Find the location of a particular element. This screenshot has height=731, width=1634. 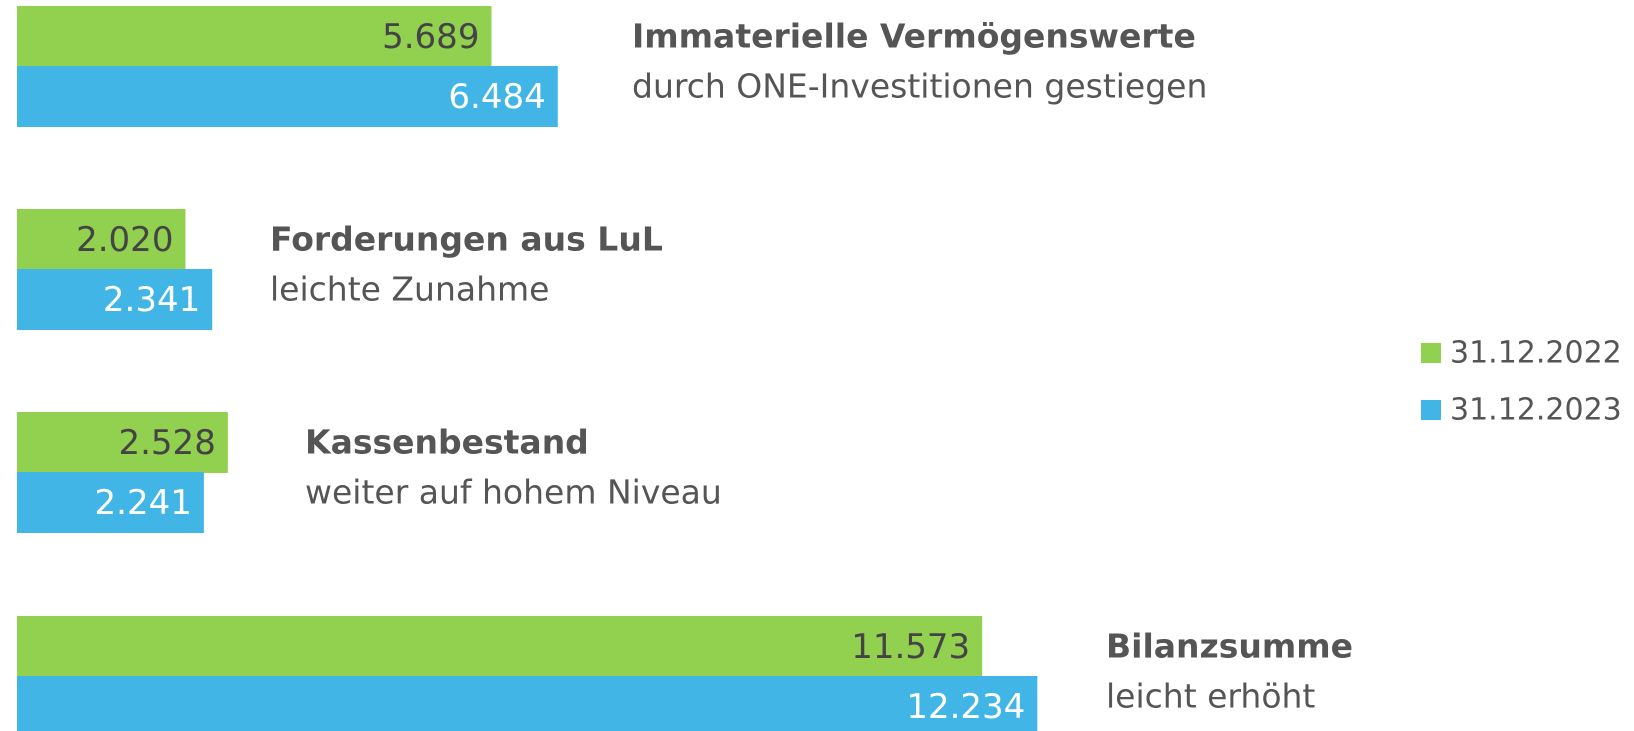

category-subtitle: leichte Zunahme is located at coordinates (409, 289).